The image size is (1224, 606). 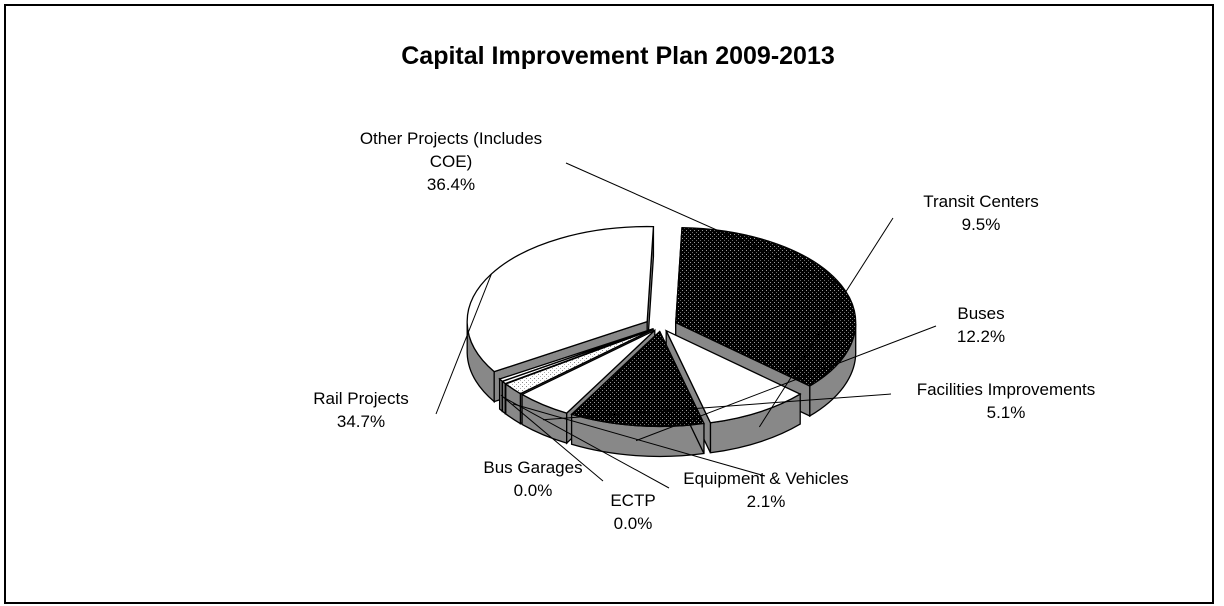 I want to click on slice-label-other-projects-includes-coe: Other Projects (Includes COE) 36.4%, so click(x=451, y=161).